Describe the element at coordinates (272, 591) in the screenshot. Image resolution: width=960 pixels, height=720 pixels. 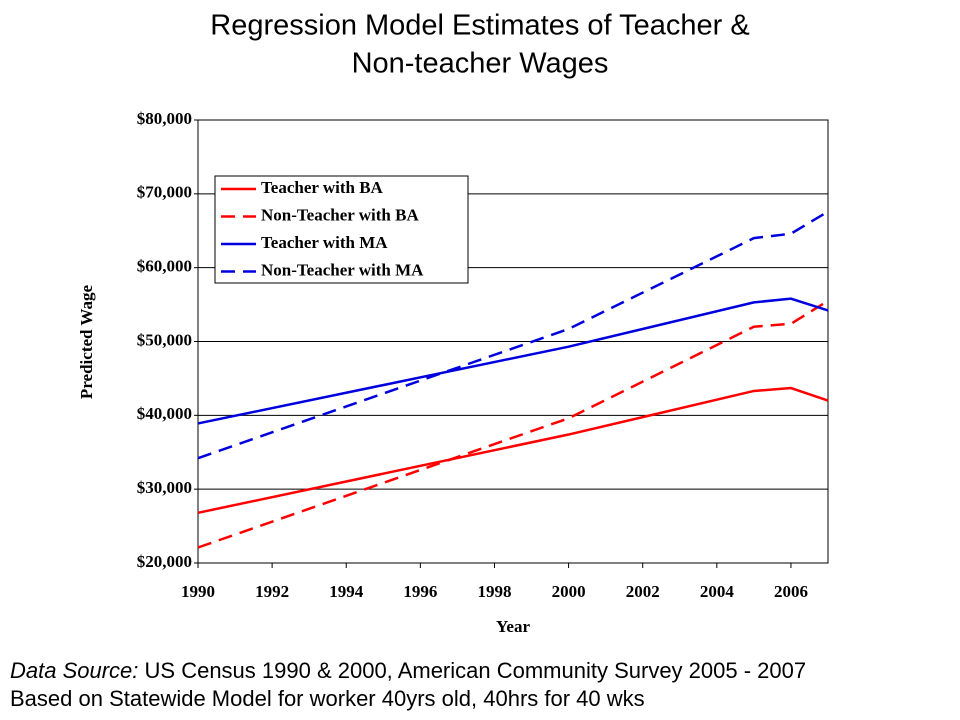
I see `x-tick-label: 1992` at that location.